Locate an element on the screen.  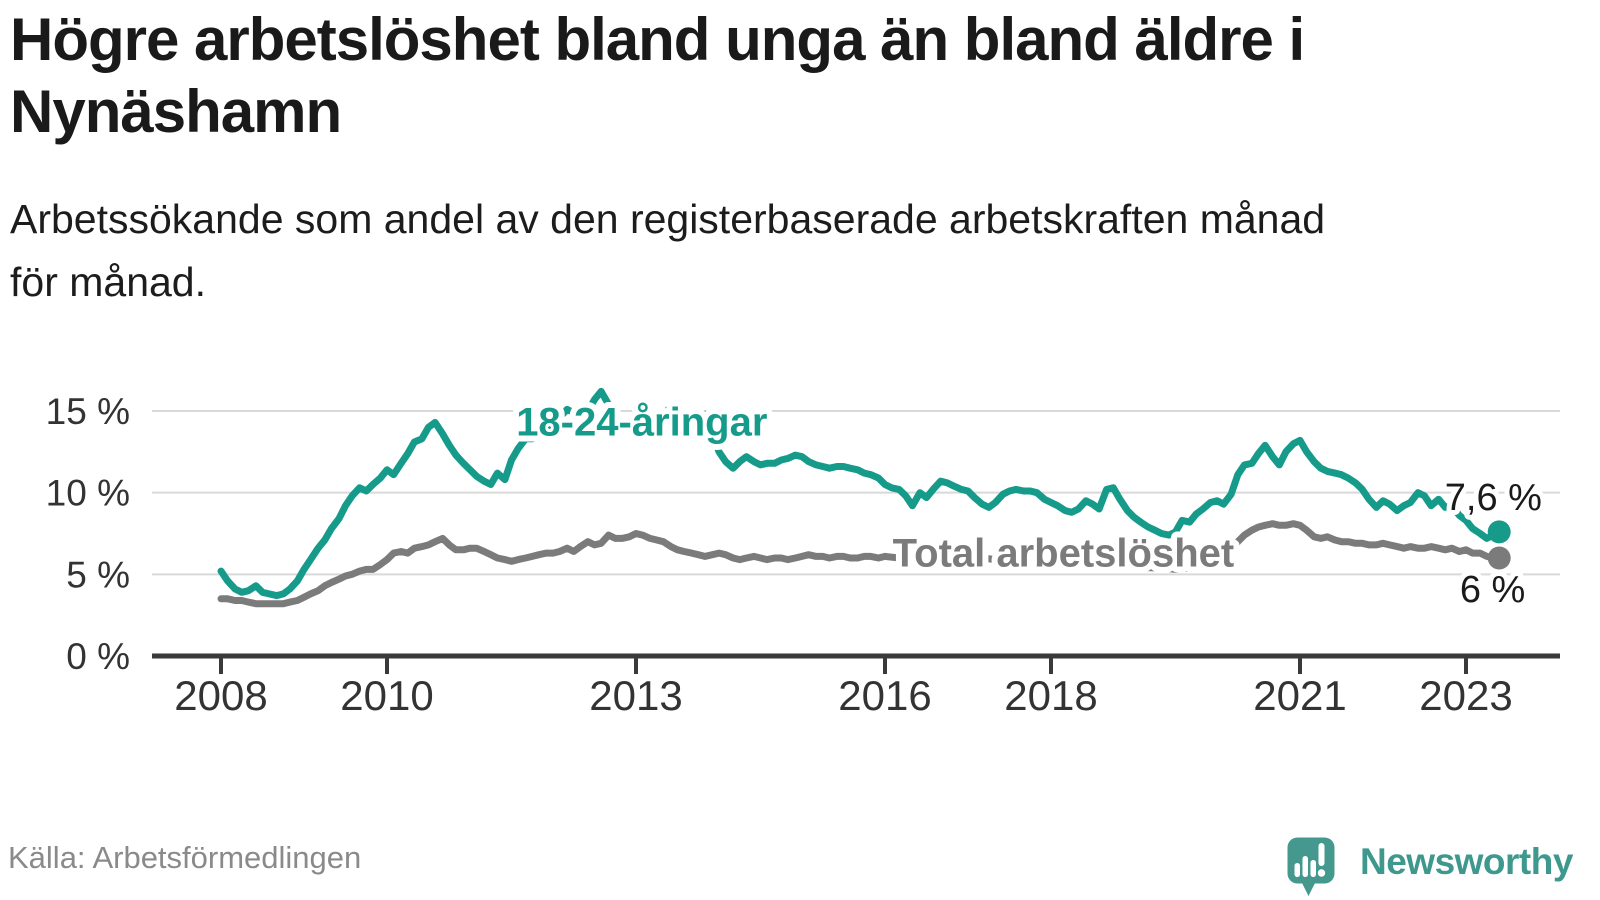
x-axis: 2008 2010 2013 2016 2018 2021 2023 is located at coordinates (856, 686).